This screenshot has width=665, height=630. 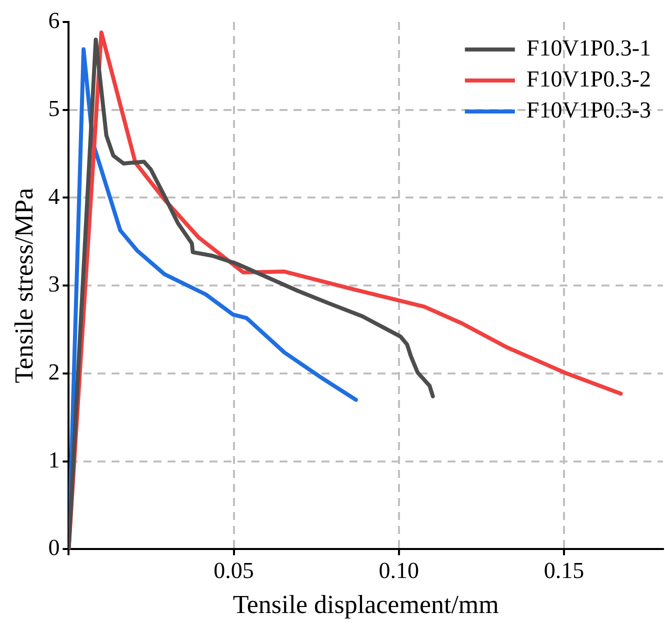 What do you see at coordinates (365, 605) in the screenshot?
I see `x-axis-title: Tensile displacement/mm` at bounding box center [365, 605].